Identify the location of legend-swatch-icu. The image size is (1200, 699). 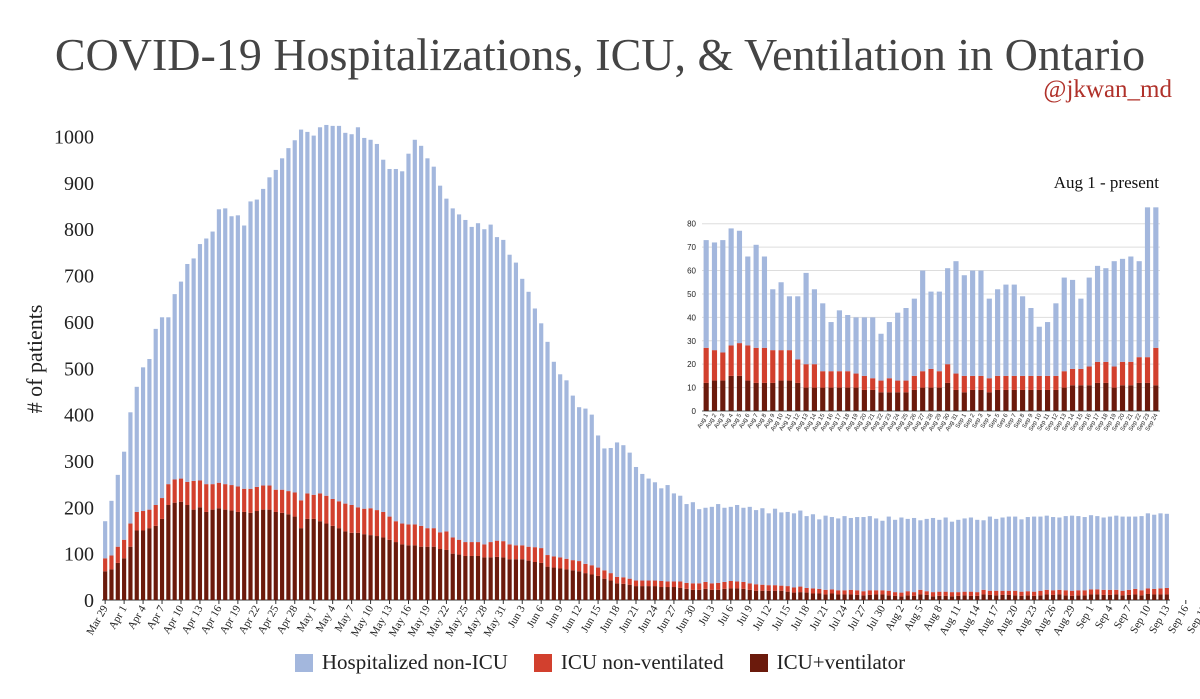
(542, 662).